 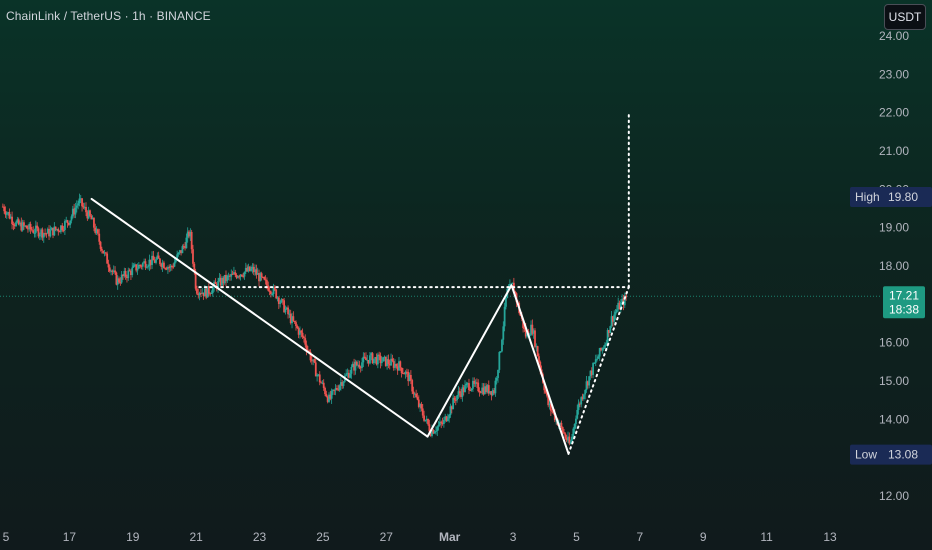 I want to click on price-tick-label: 12.00, so click(x=894, y=496).